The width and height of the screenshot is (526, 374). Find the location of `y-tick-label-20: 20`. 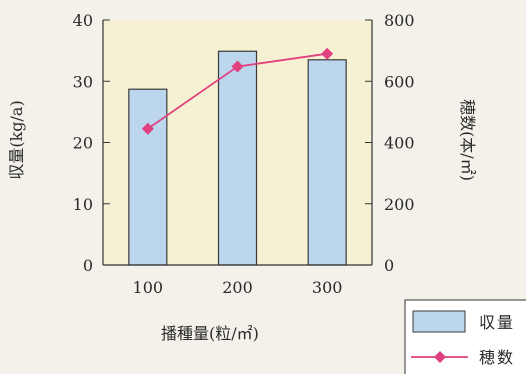

y-tick-label-20: 20 is located at coordinates (83, 143).